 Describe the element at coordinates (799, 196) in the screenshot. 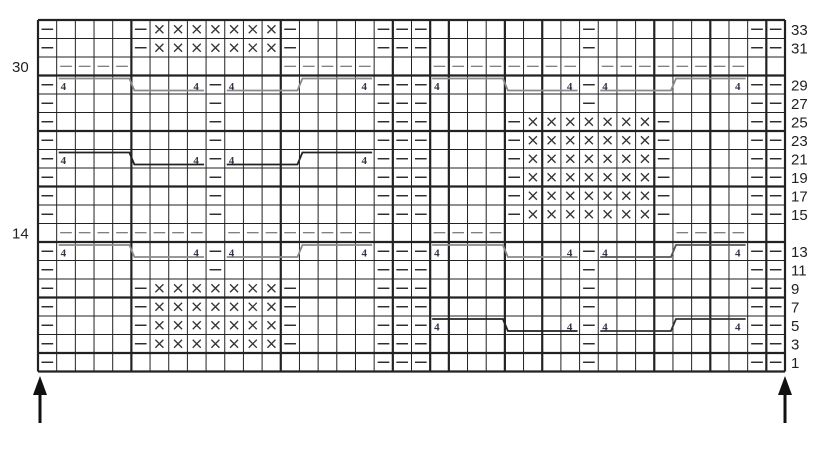

I see `row-number-label: 17` at that location.